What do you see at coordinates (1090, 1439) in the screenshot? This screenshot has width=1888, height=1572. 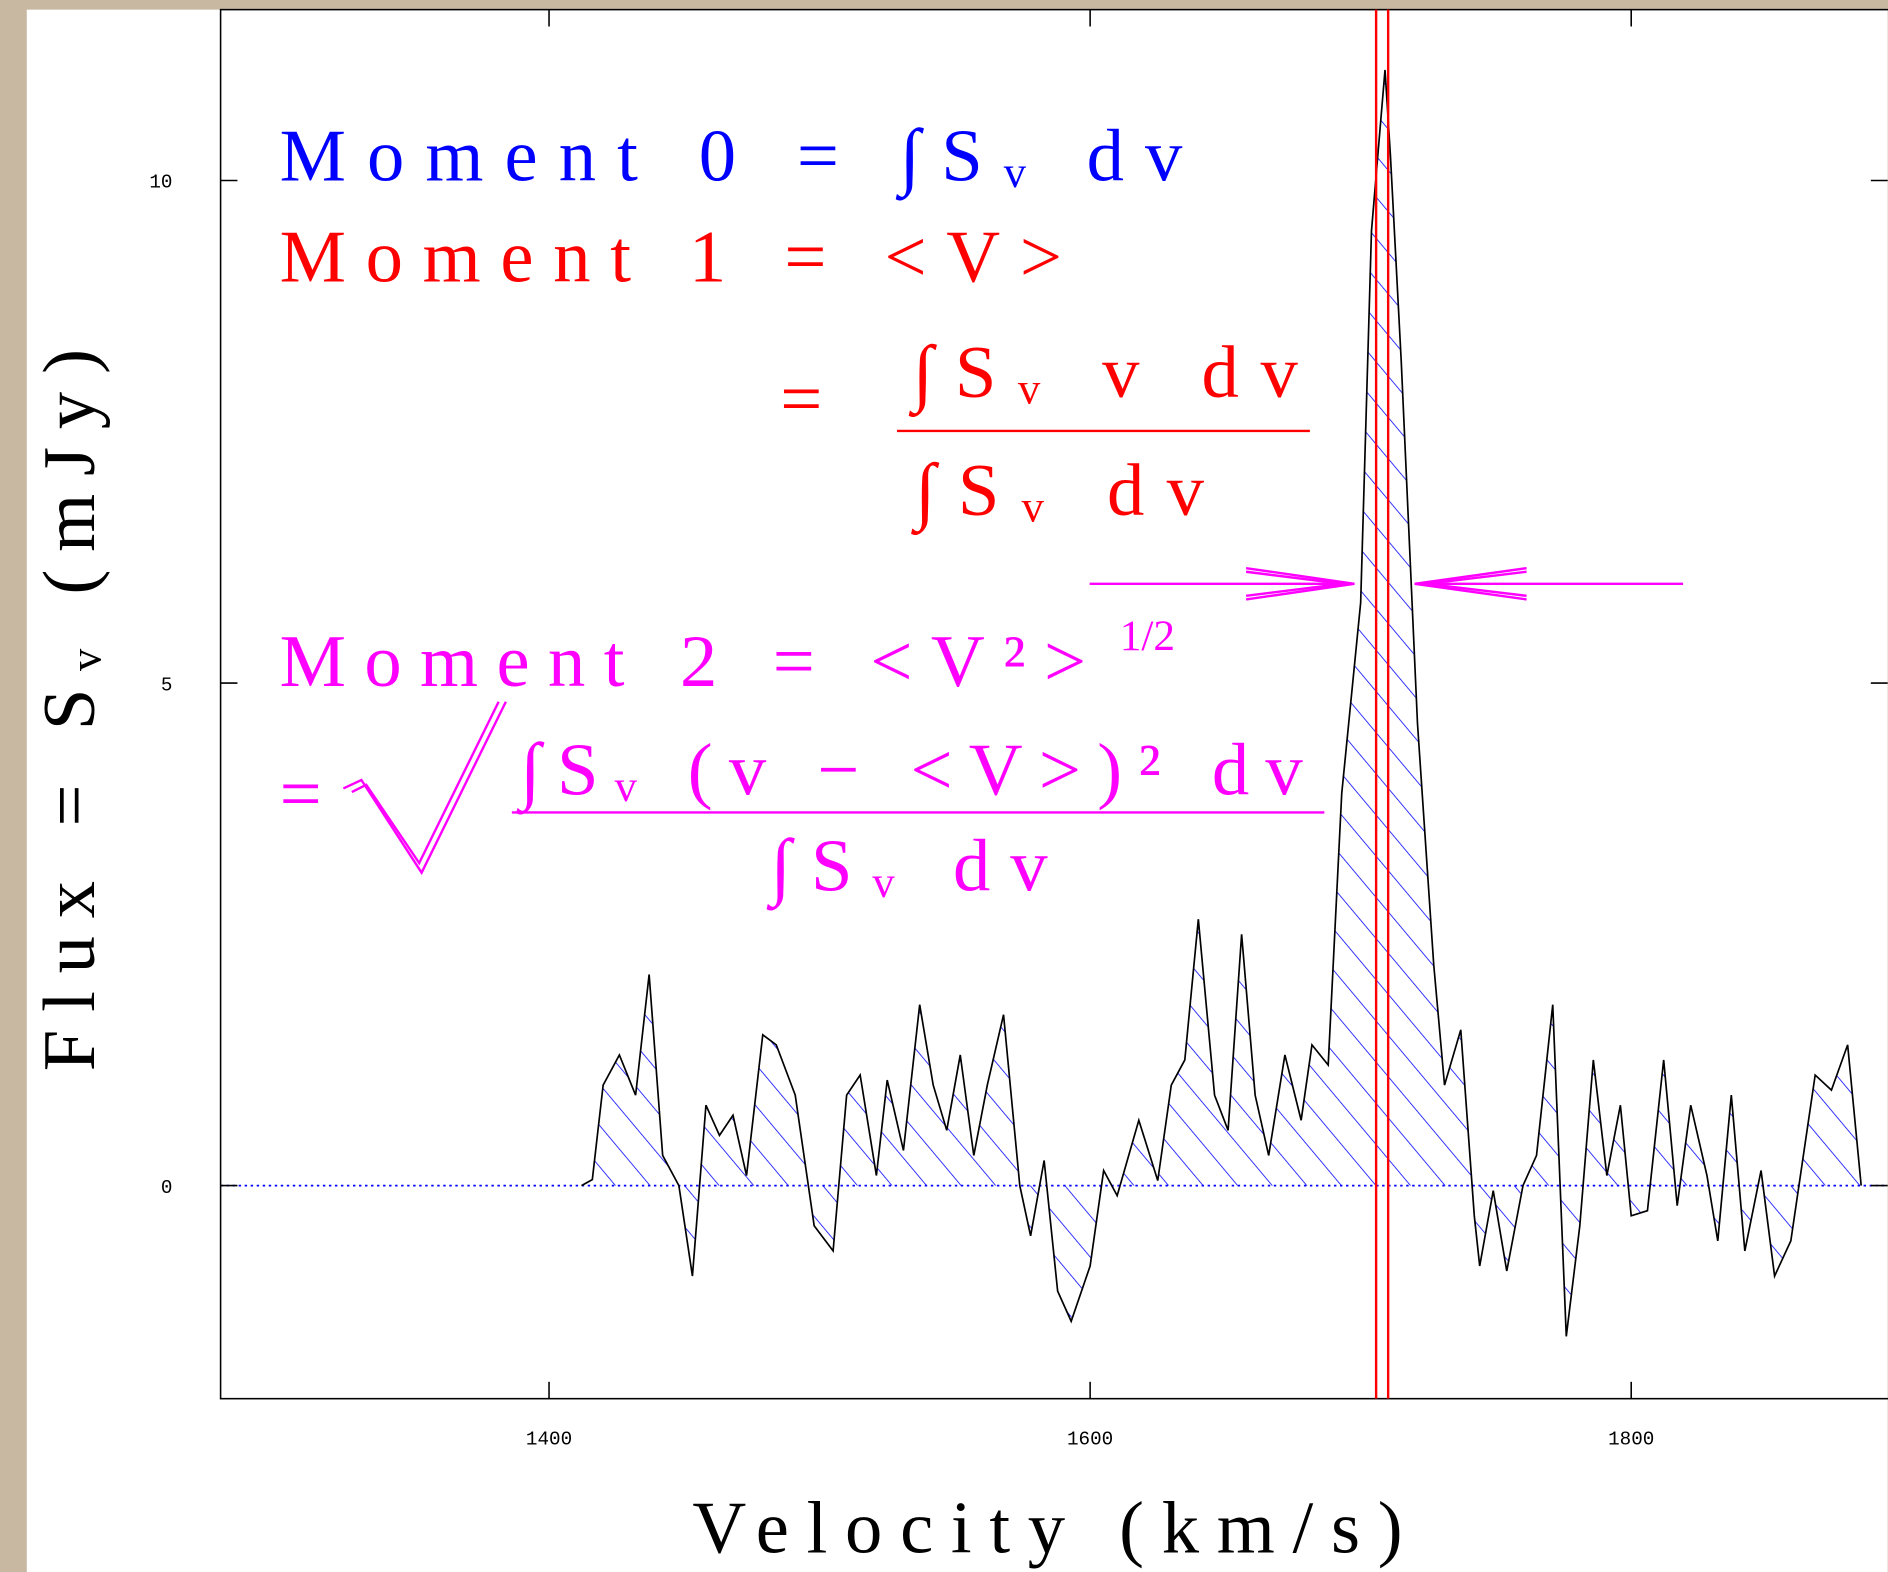 I see `x-tick-label: 1600` at bounding box center [1090, 1439].